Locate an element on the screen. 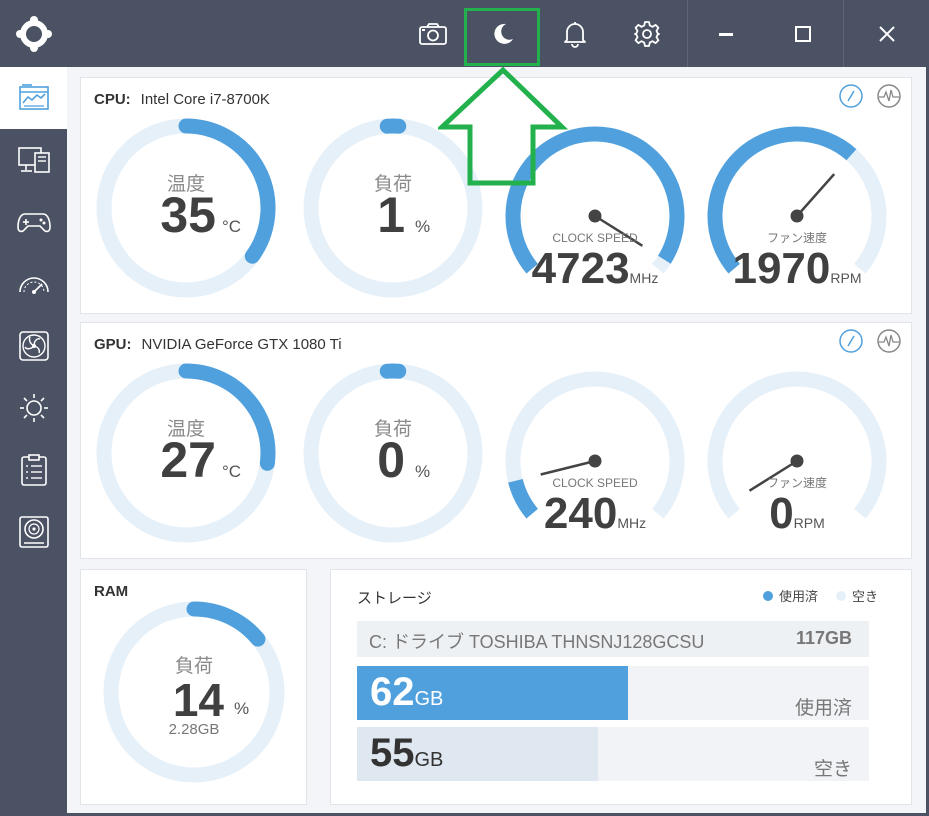 The width and height of the screenshot is (929, 816). notifications-button is located at coordinates (575, 33).